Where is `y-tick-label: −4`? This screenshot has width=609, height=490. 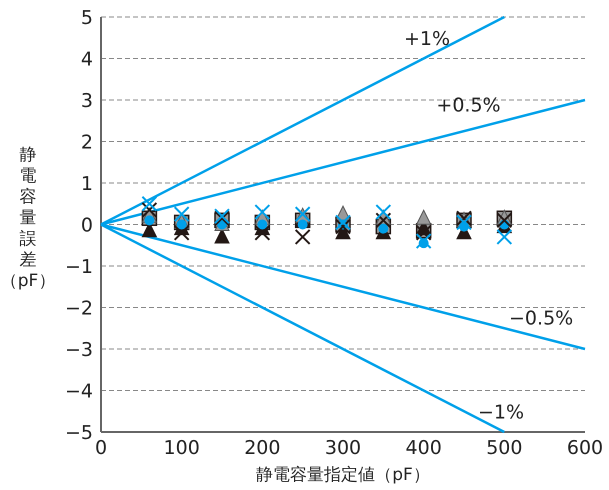 y-tick-label: −4 is located at coordinates (78, 391).